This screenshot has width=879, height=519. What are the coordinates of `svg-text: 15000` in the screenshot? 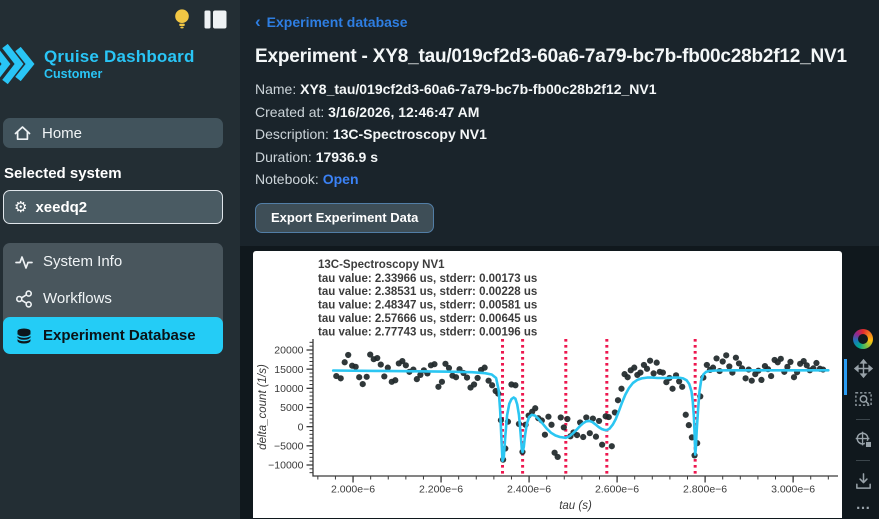 It's located at (288, 369).